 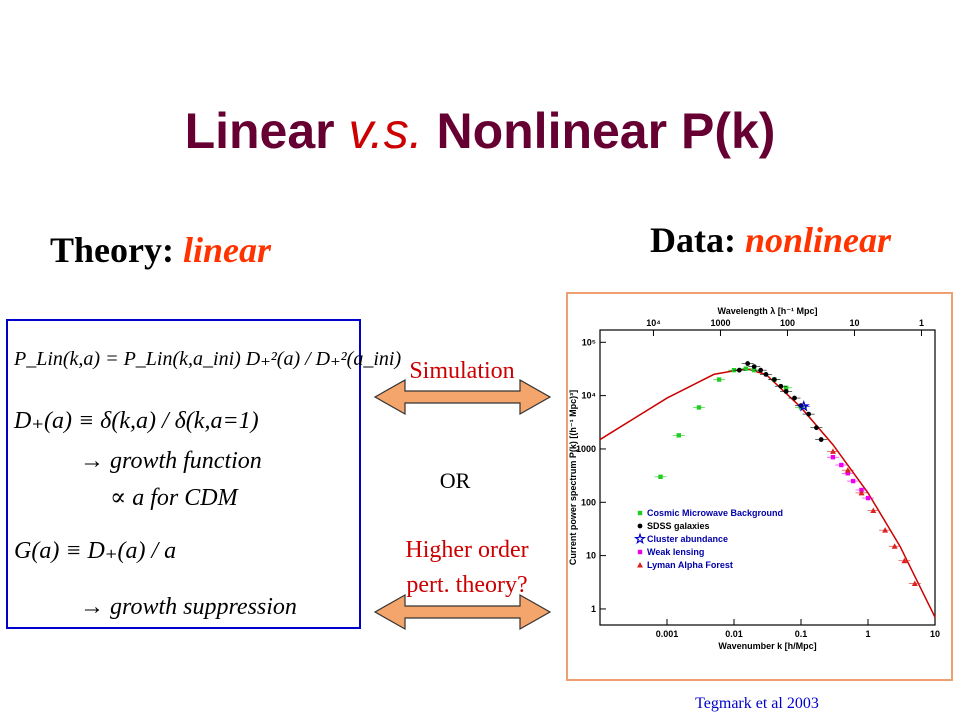 What do you see at coordinates (720, 323) in the screenshot?
I see `x2-tick-label: 1000` at bounding box center [720, 323].